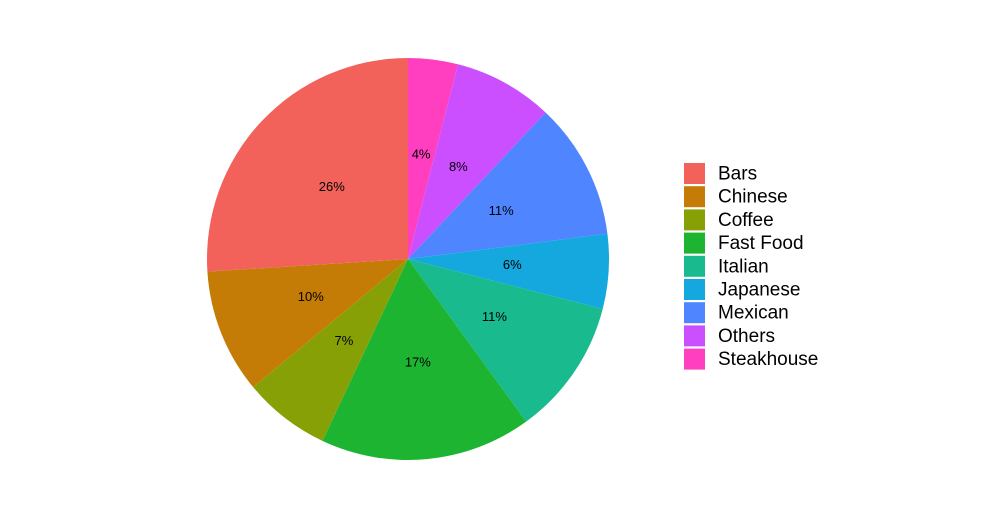  Describe the element at coordinates (307, 323) in the screenshot. I see `pie-slice-chinese` at that location.